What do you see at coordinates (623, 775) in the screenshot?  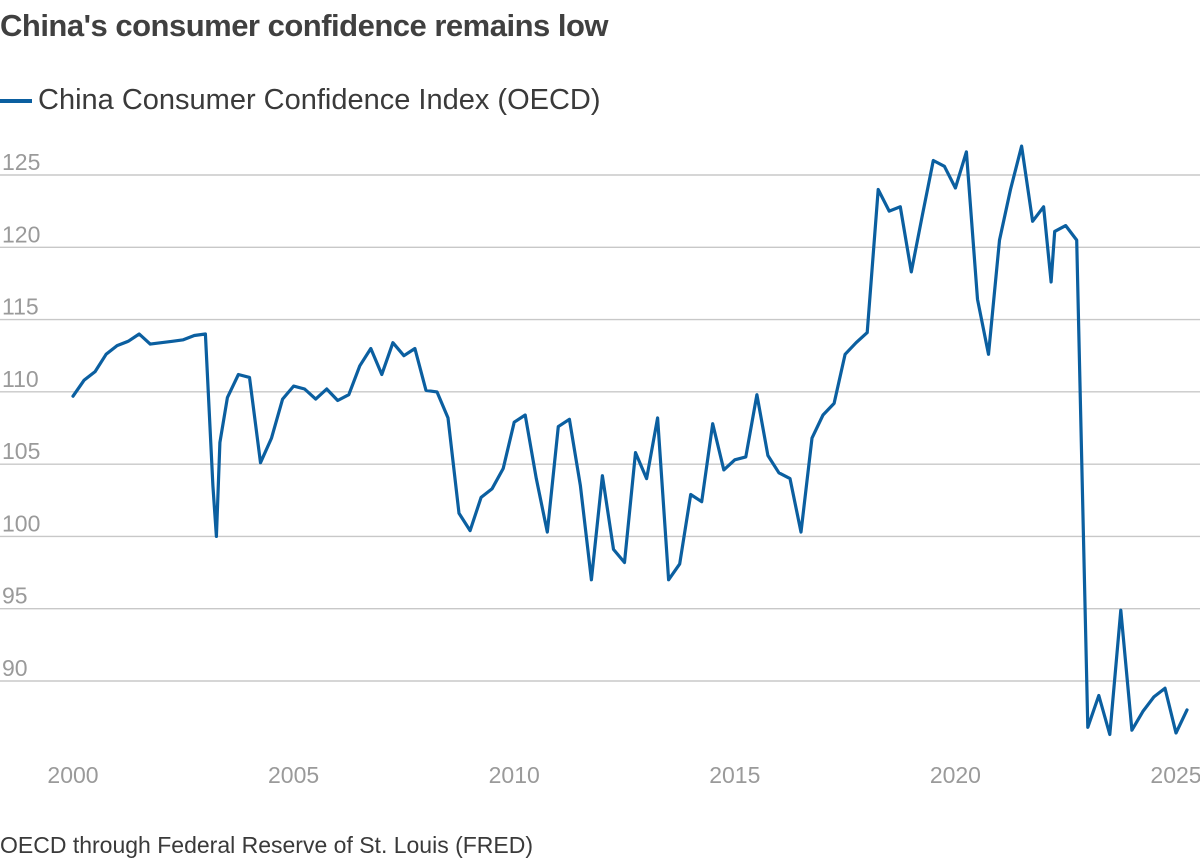 I see `x-axis-tick-labels: 2000 2005 2010 2015 2020 2025` at bounding box center [623, 775].